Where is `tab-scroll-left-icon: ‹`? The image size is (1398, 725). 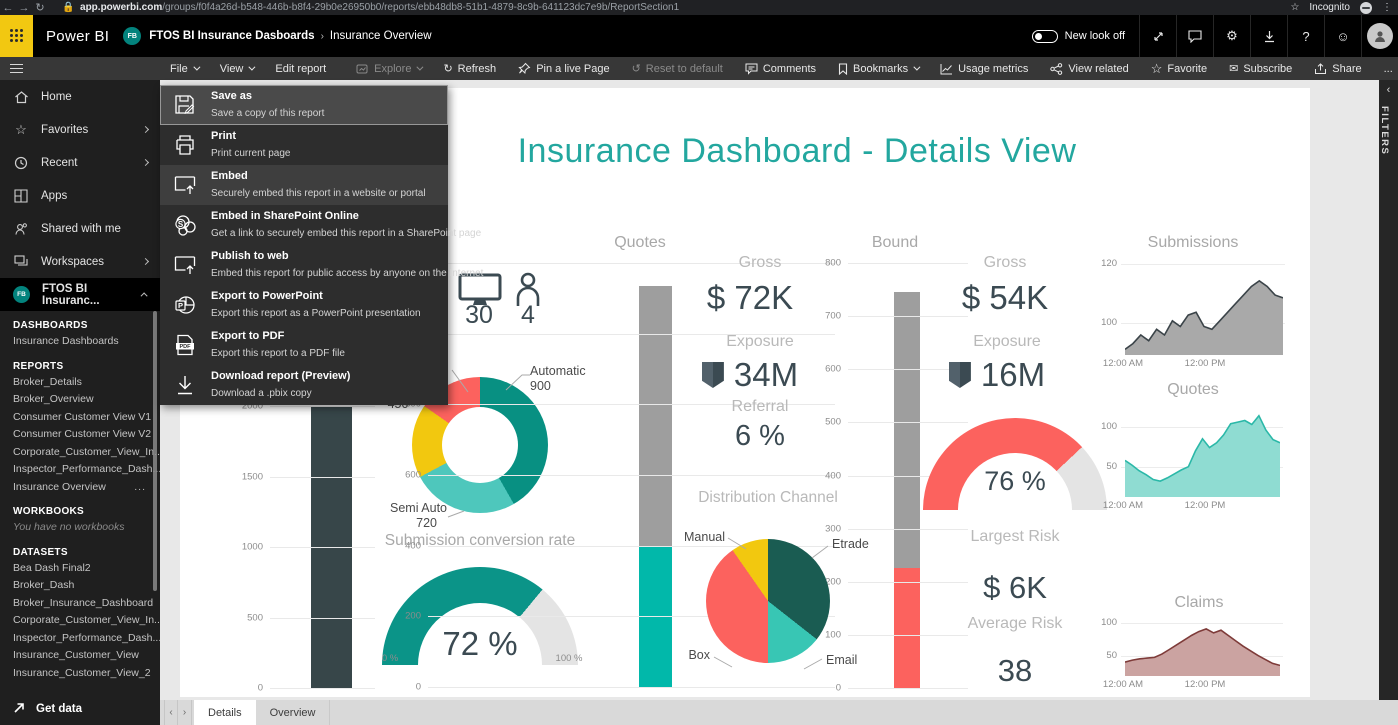
tab-scroll-left-icon: ‹ is located at coordinates (171, 712).